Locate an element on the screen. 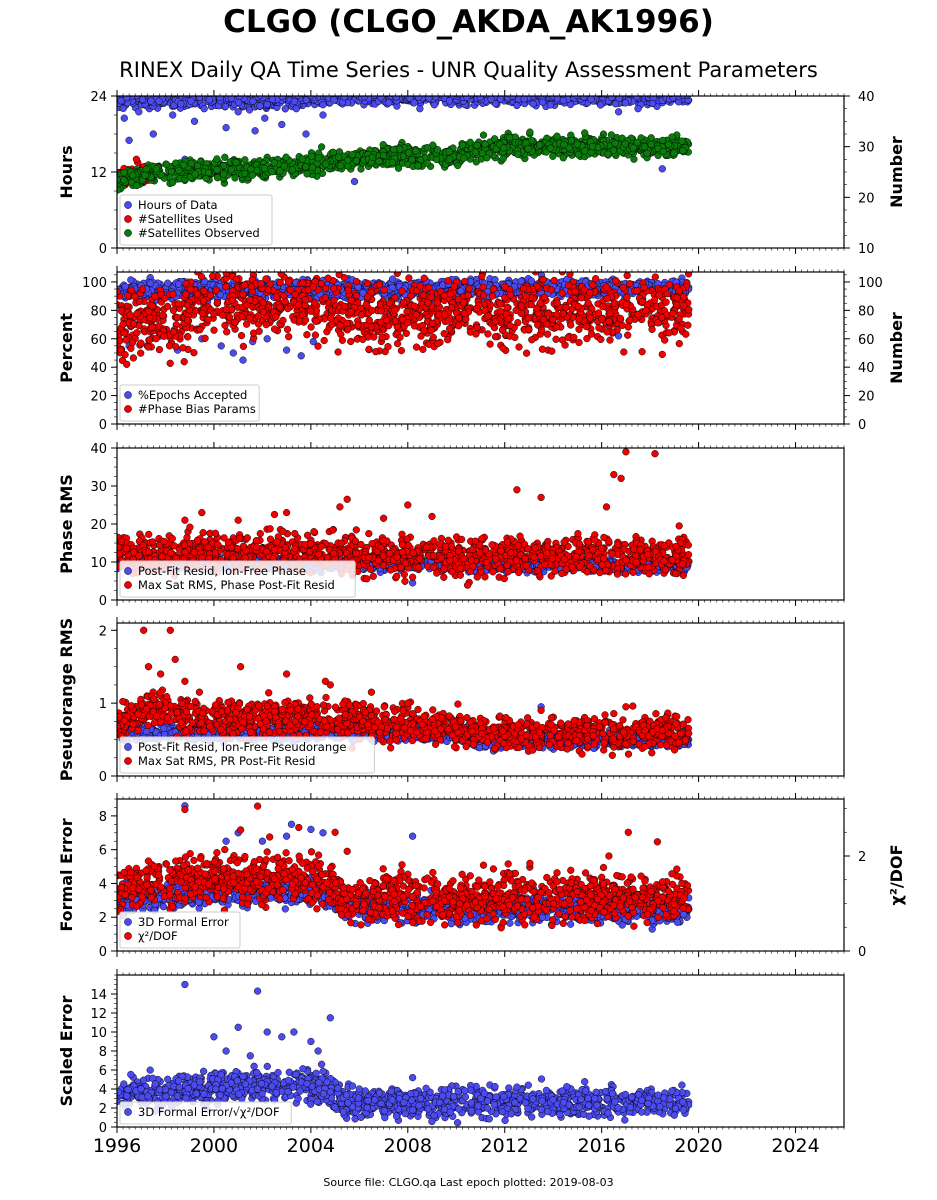  y-tick-label-right: 20 is located at coordinates (866, 397).